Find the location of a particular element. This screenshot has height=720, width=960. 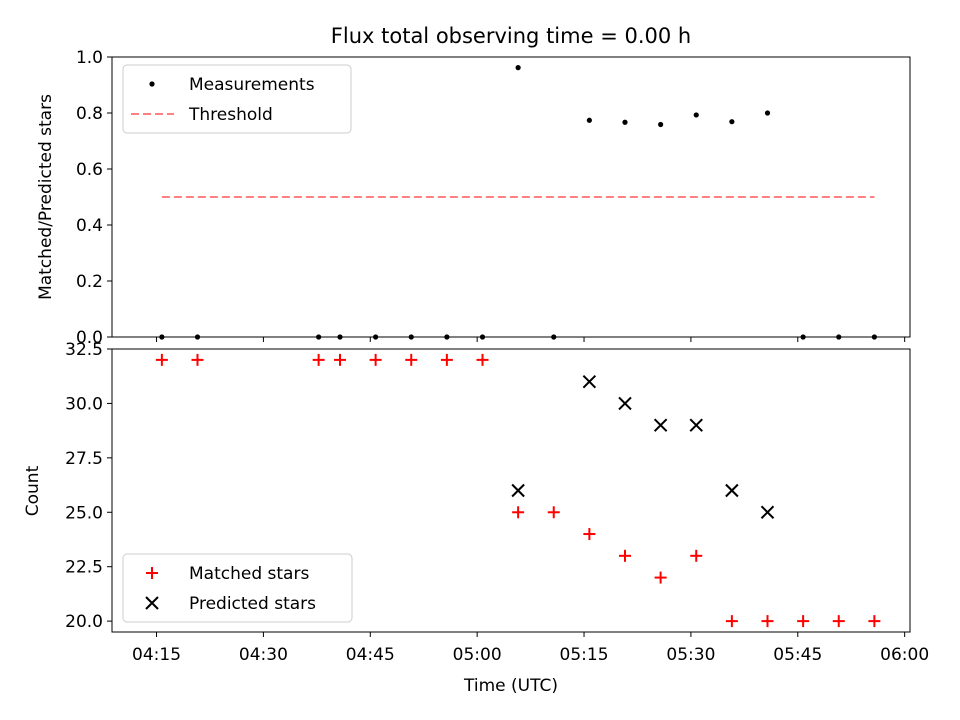

legend-matched-marker is located at coordinates (152, 573).